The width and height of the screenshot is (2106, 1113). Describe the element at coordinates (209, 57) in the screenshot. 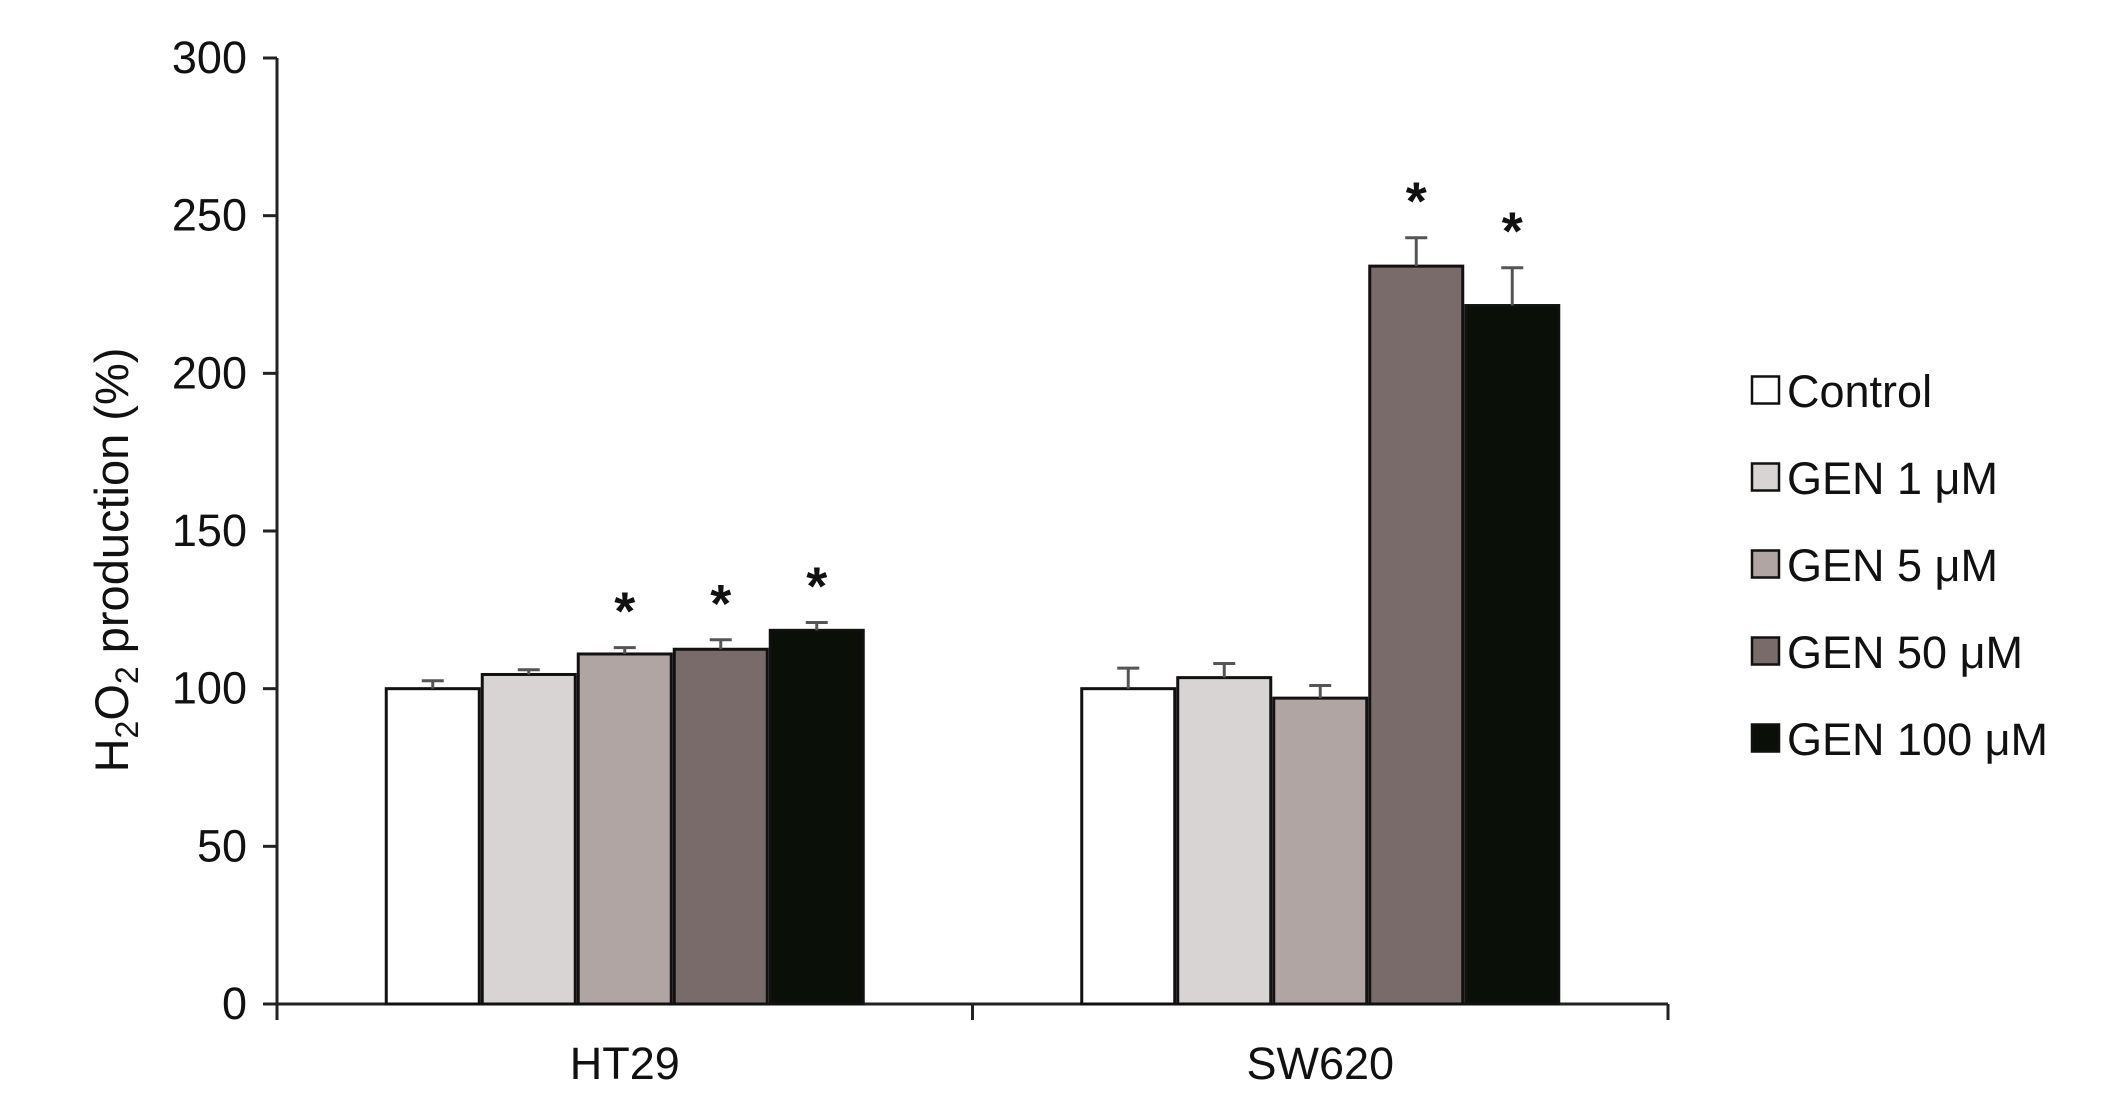

I see `y-tick-label: 300` at that location.